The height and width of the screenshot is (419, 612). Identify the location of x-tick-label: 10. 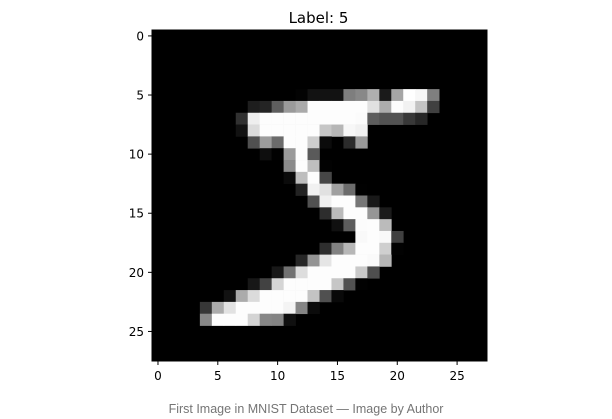
(277, 376).